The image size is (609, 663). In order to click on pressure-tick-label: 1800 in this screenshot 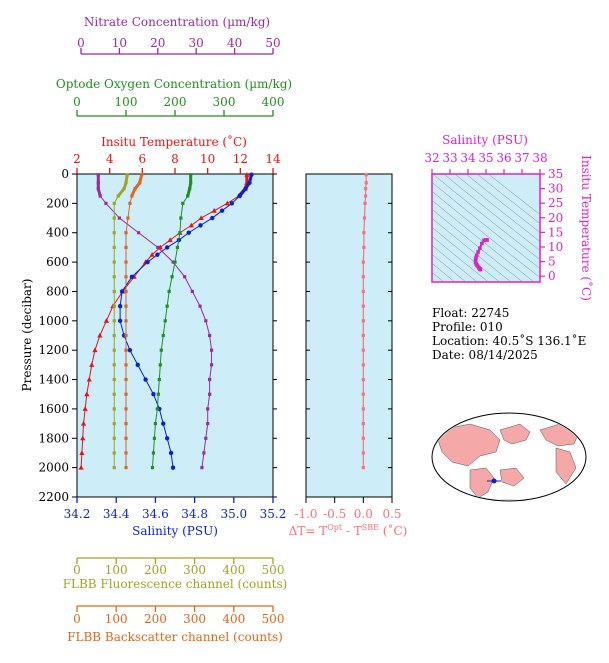, I will do `click(53, 438)`.